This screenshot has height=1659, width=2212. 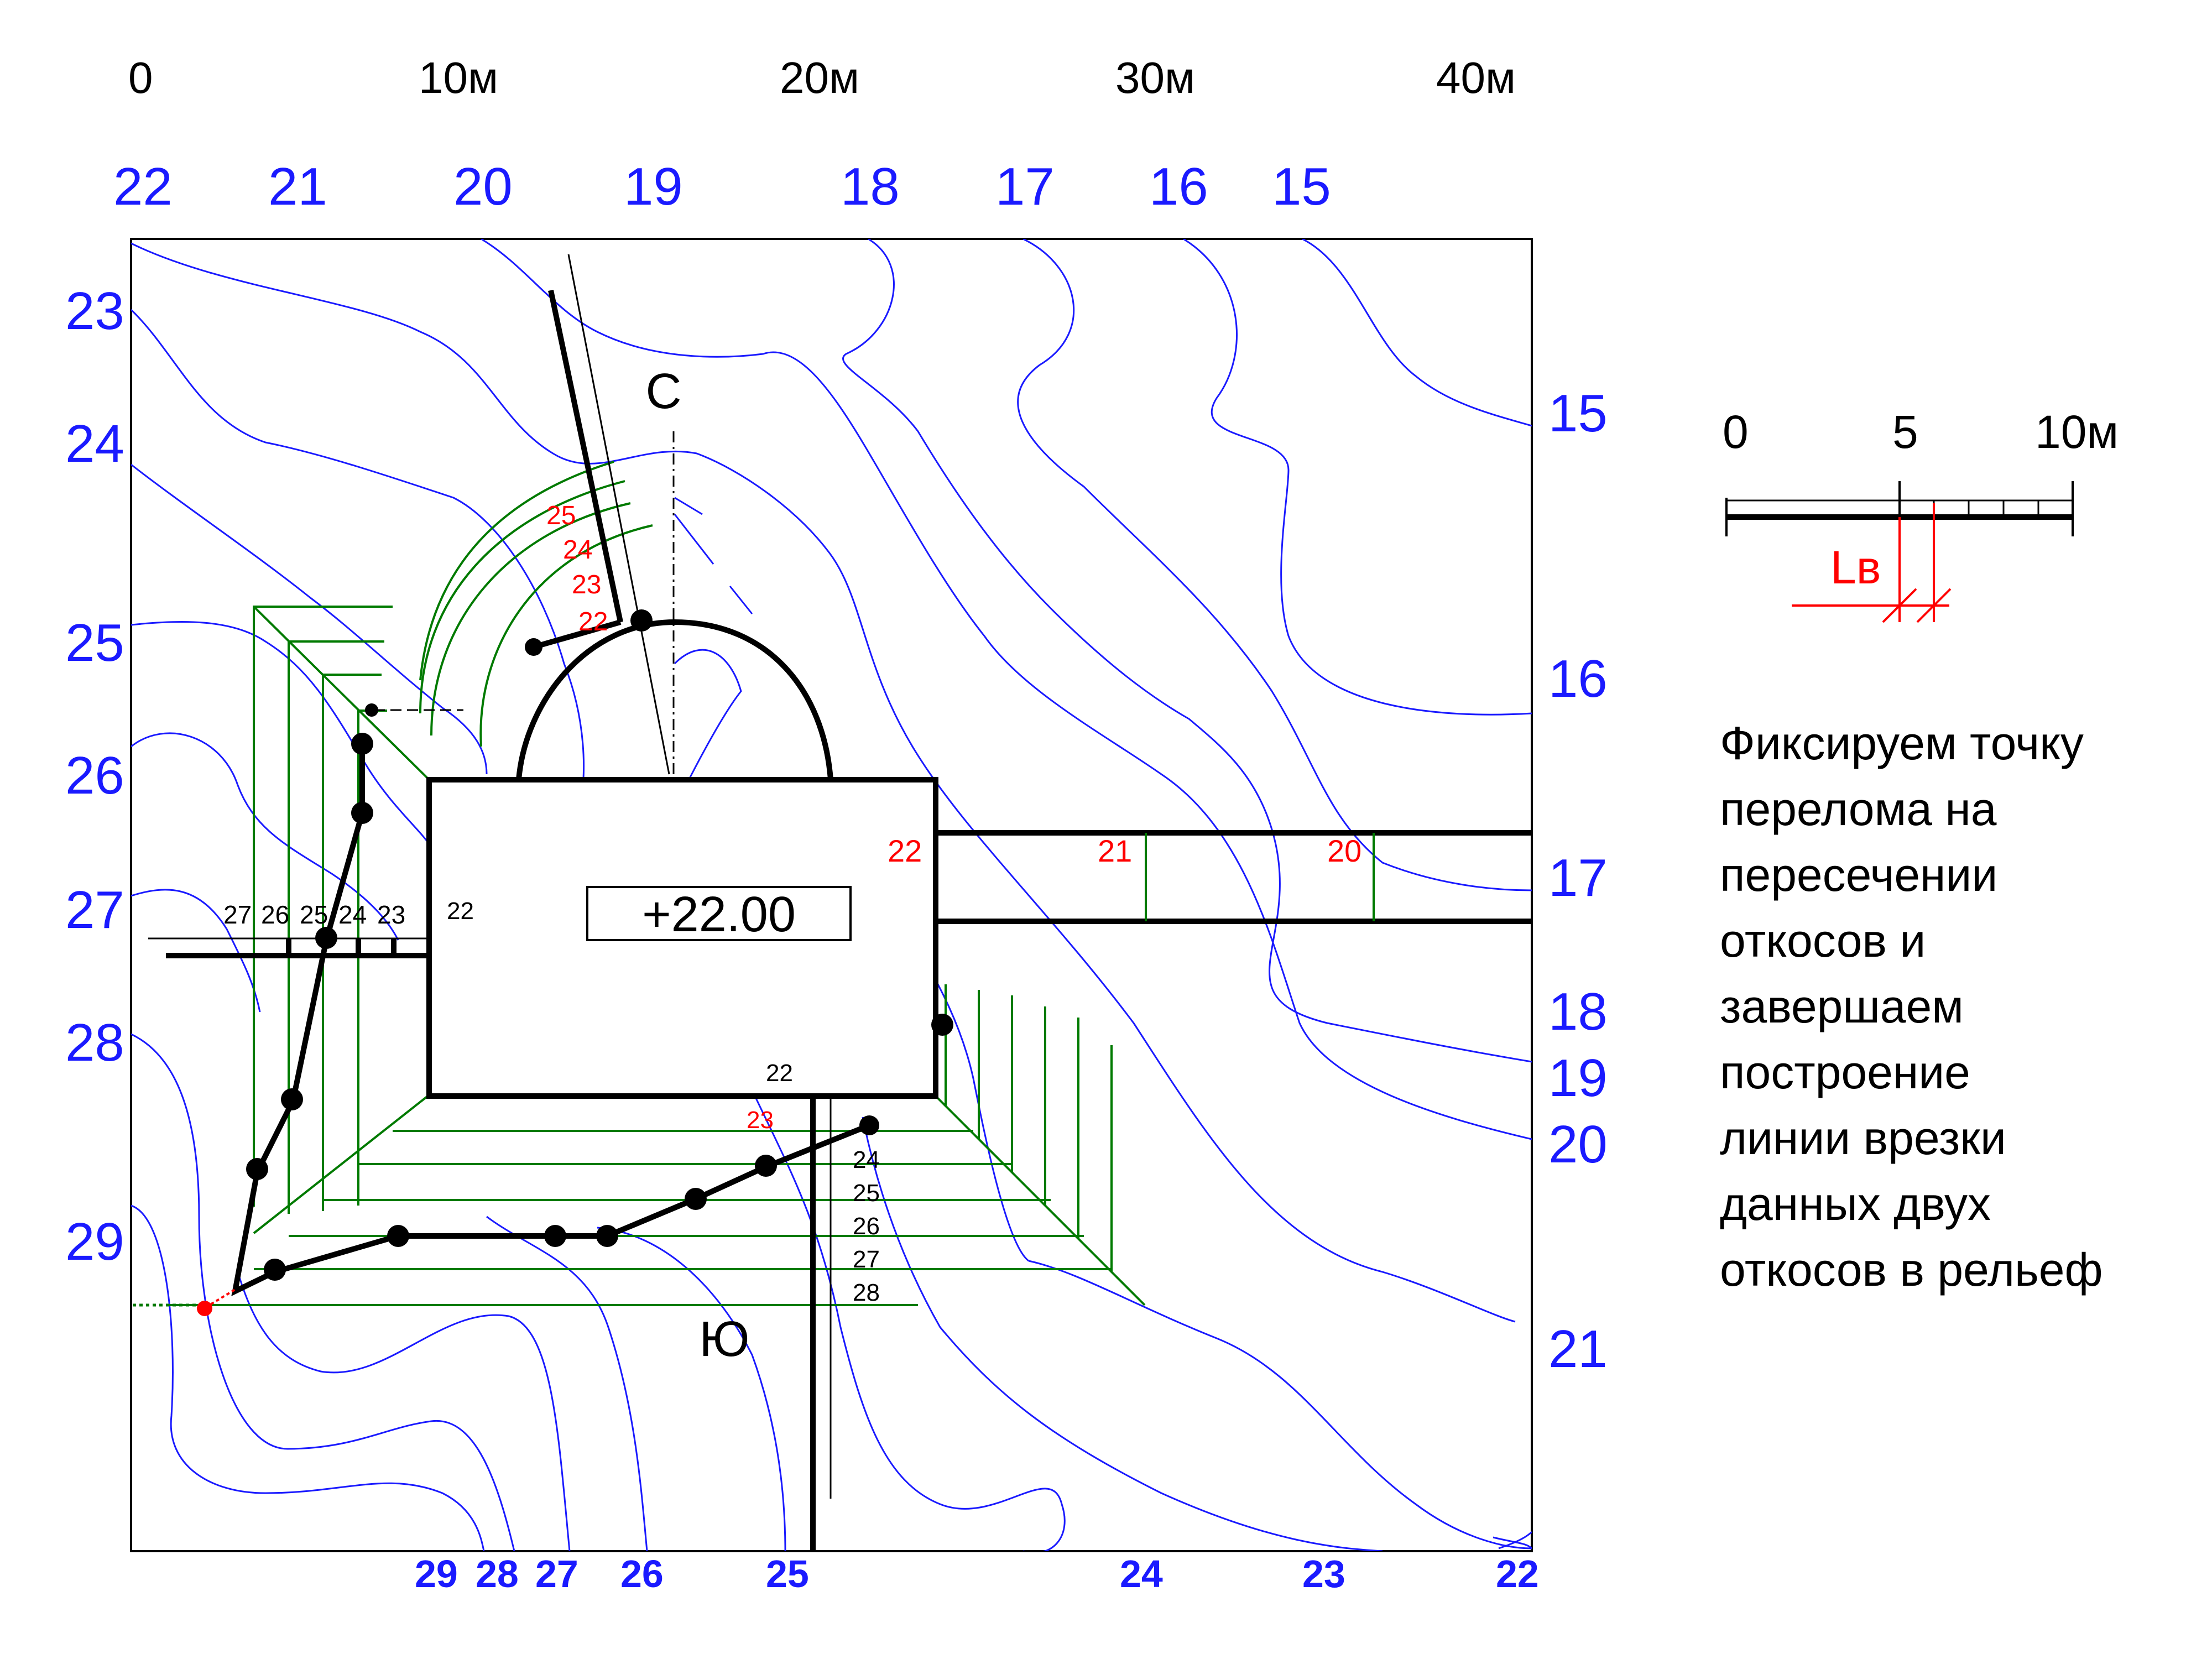 What do you see at coordinates (1856, 567) in the screenshot?
I see `lv-label: Lв` at bounding box center [1856, 567].